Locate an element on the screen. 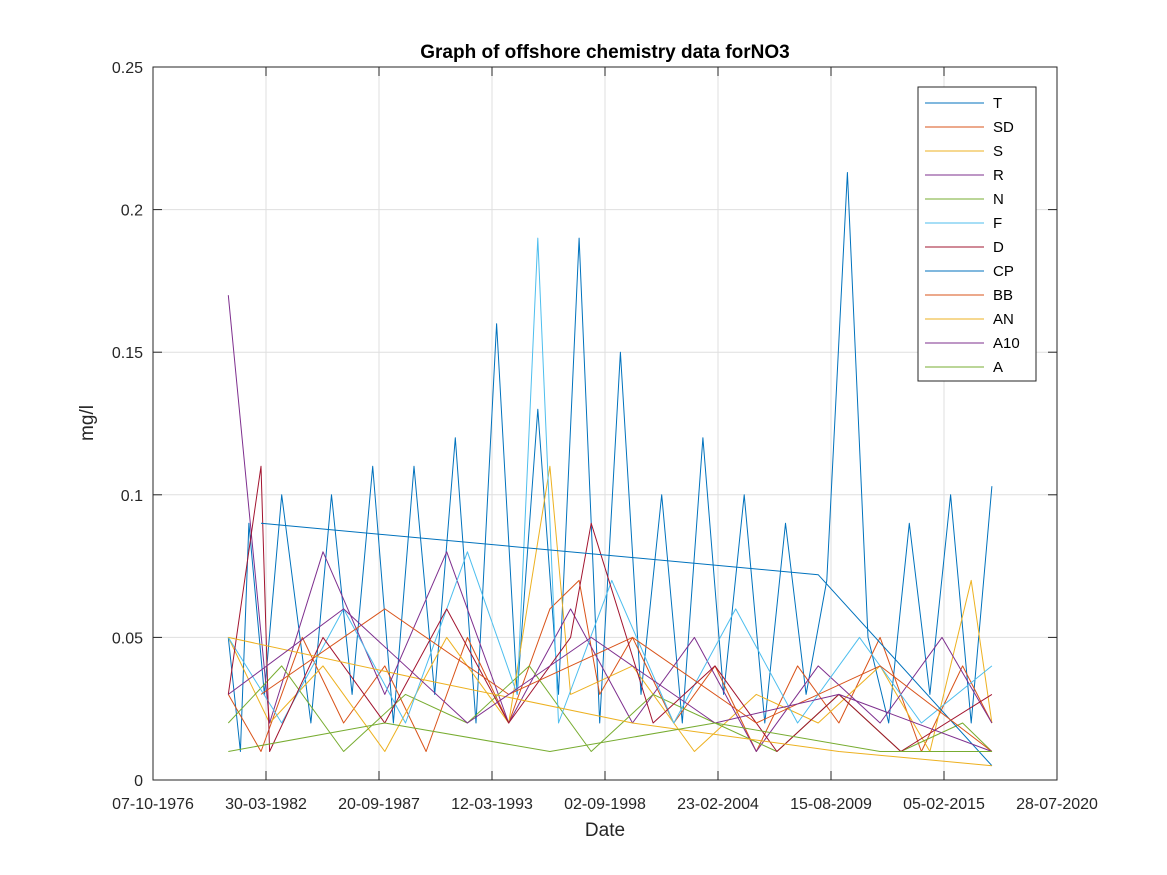 This screenshot has width=1167, height=875. legend-box is located at coordinates (977, 234).